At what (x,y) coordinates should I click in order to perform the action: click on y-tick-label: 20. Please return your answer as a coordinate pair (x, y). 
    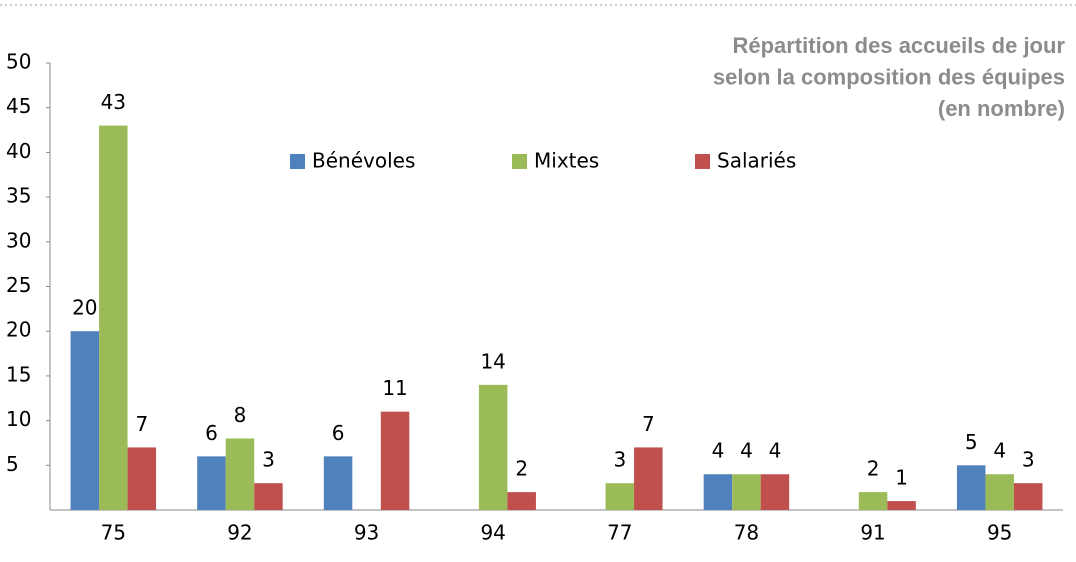
    Looking at the image, I should click on (18, 330).